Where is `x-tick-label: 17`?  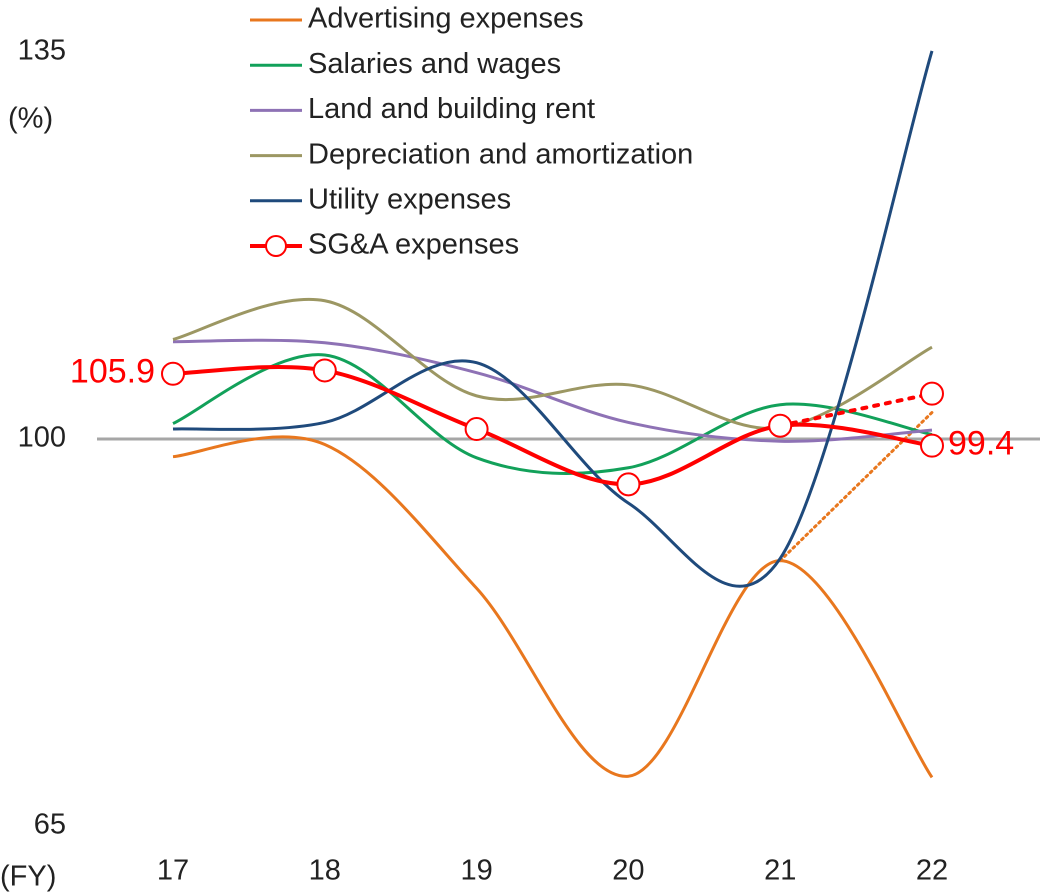 x-tick-label: 17 is located at coordinates (173, 871).